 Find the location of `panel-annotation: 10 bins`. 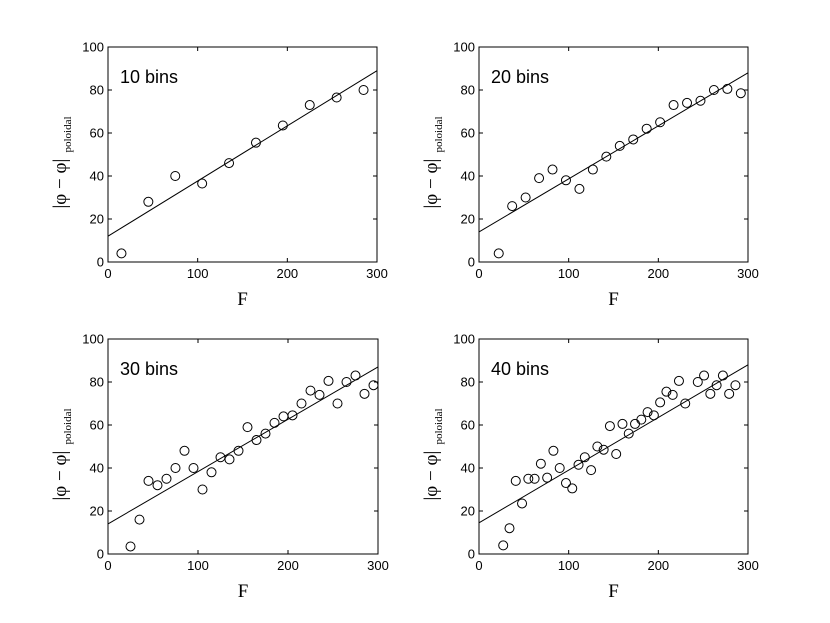

panel-annotation: 10 bins is located at coordinates (149, 77).